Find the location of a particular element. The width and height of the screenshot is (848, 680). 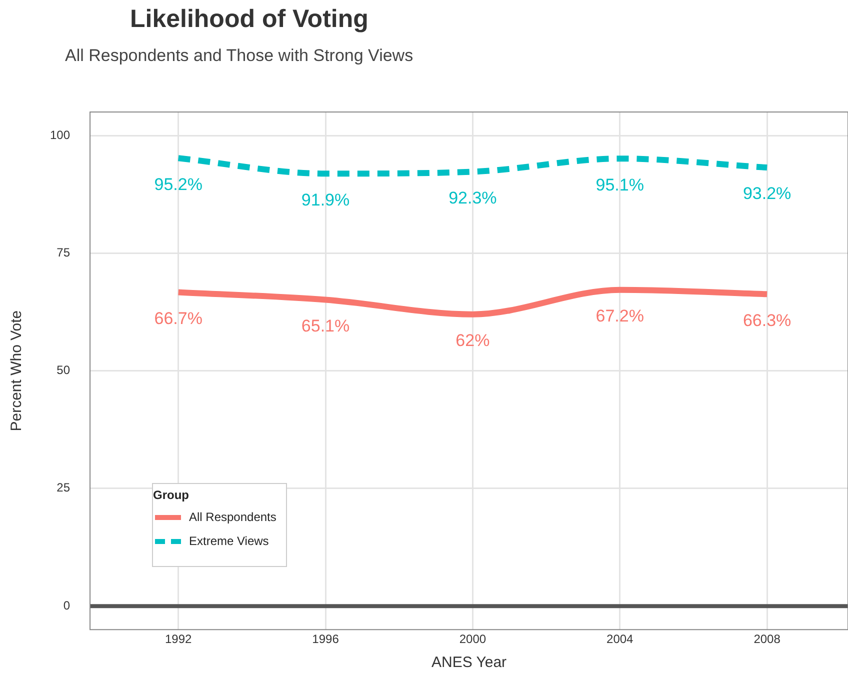

data-label: 66.3% is located at coordinates (767, 320).